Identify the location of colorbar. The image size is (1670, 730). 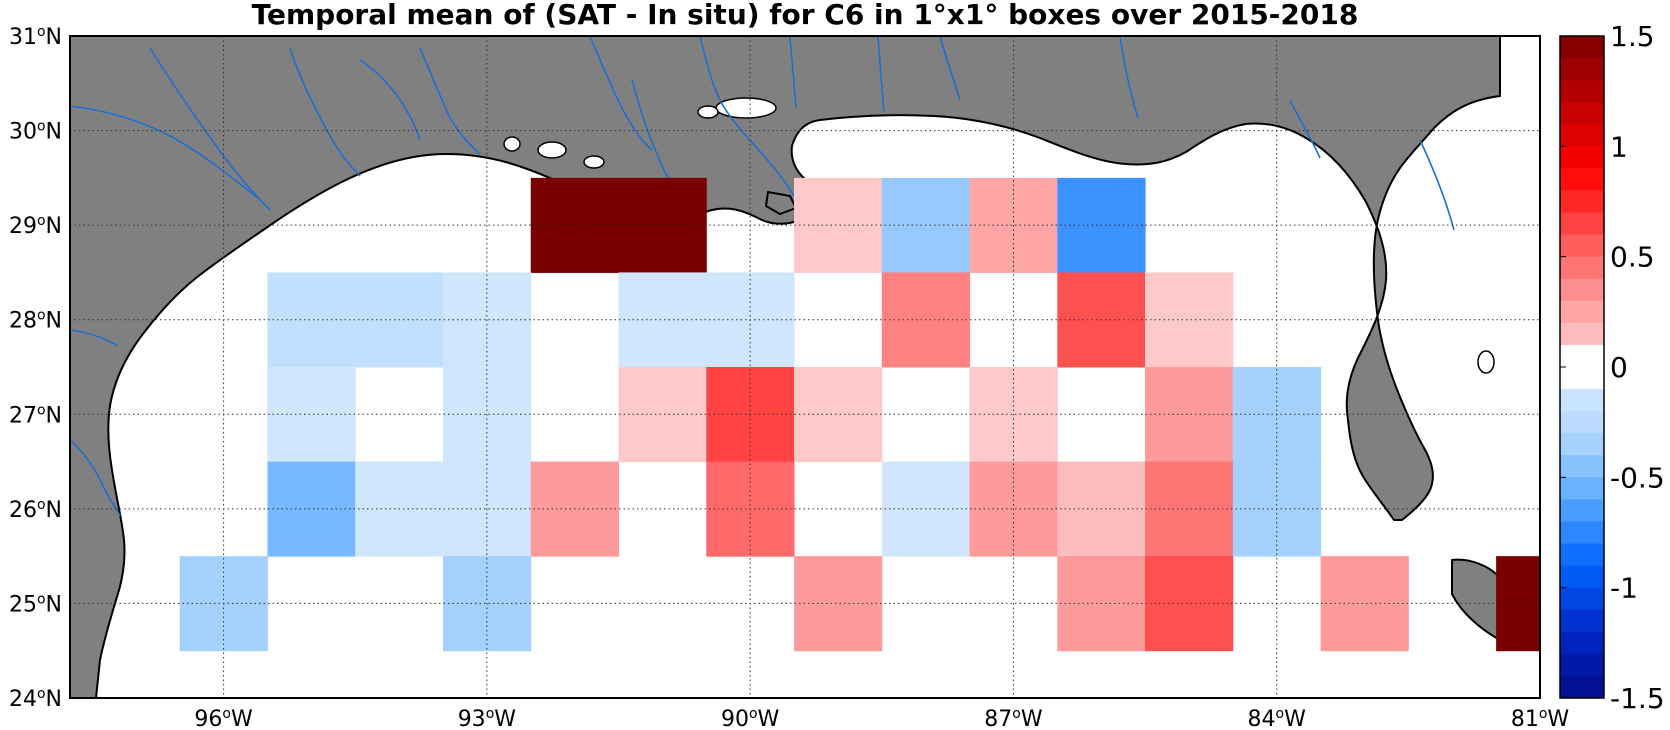
(1582, 367).